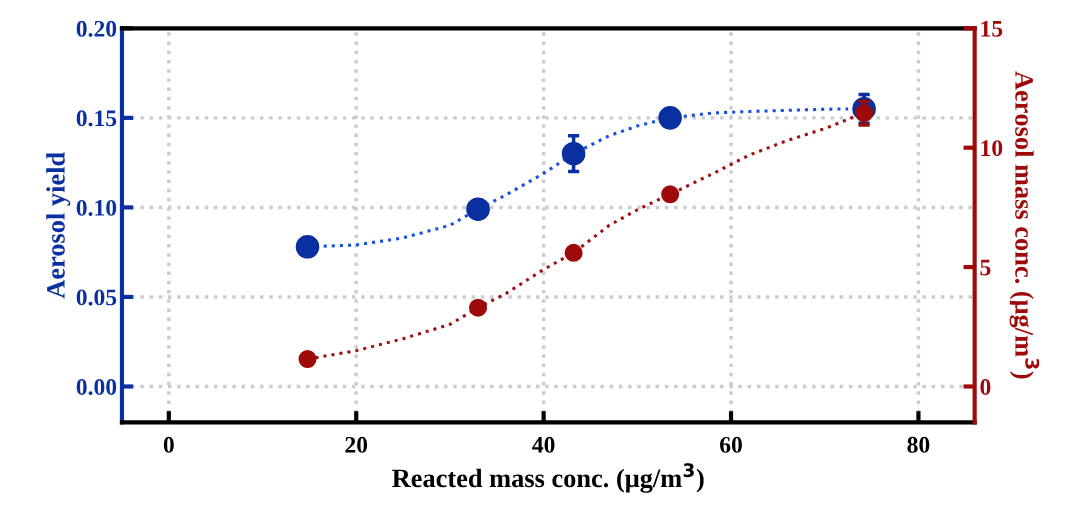 This screenshot has height=515, width=1089. Describe the element at coordinates (356, 444) in the screenshot. I see `x-tick-label: 20` at that location.